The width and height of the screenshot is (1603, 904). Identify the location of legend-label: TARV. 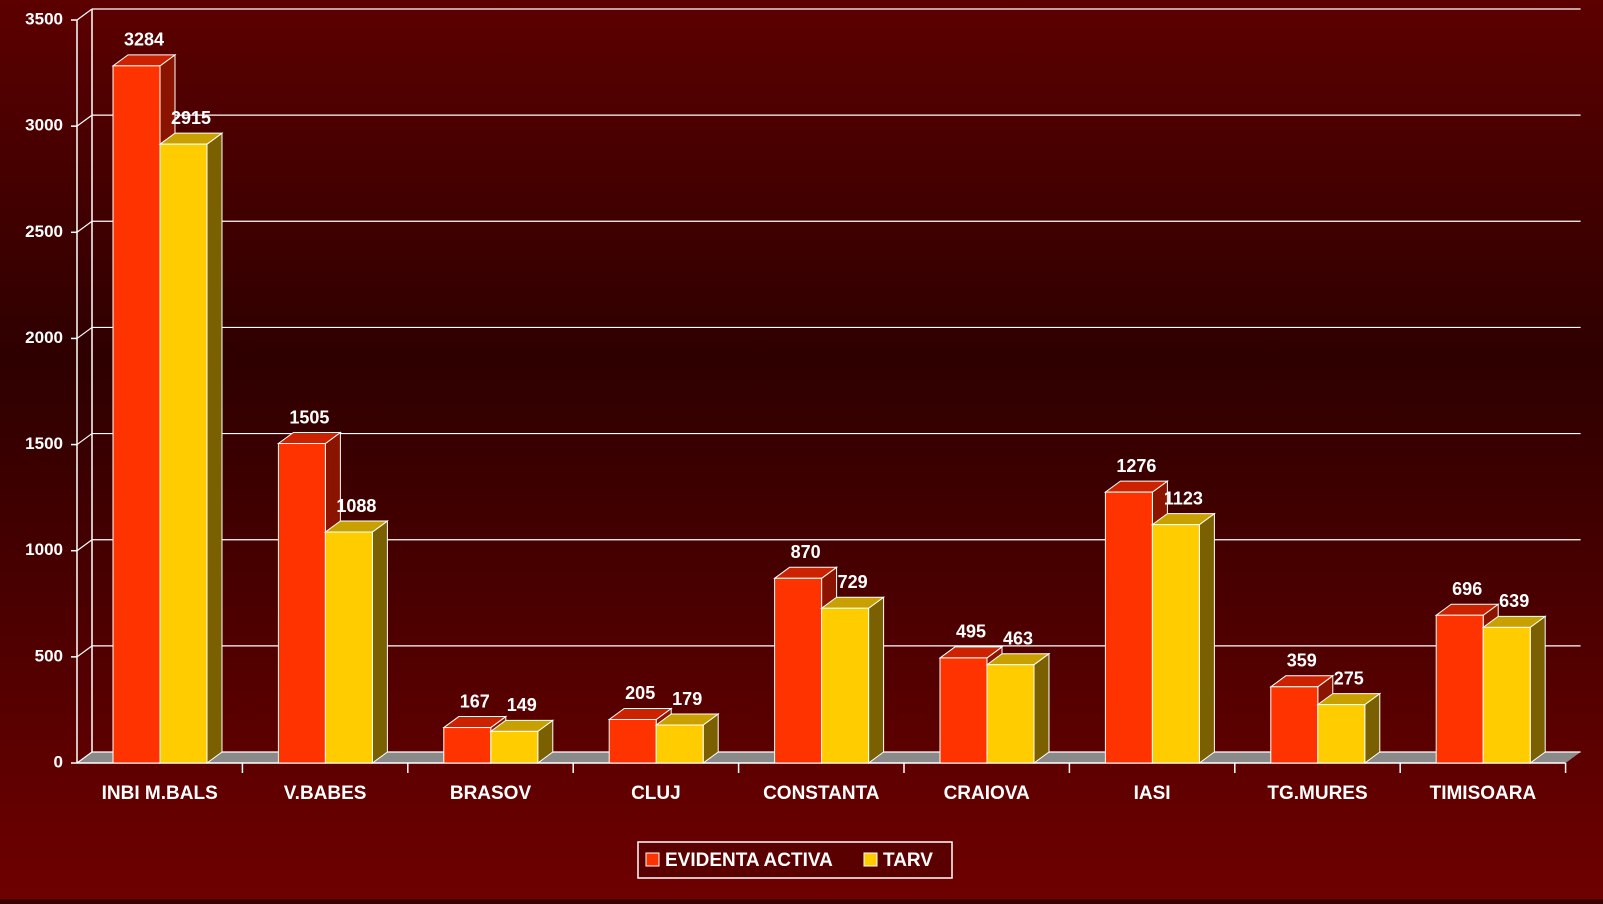
(908, 860).